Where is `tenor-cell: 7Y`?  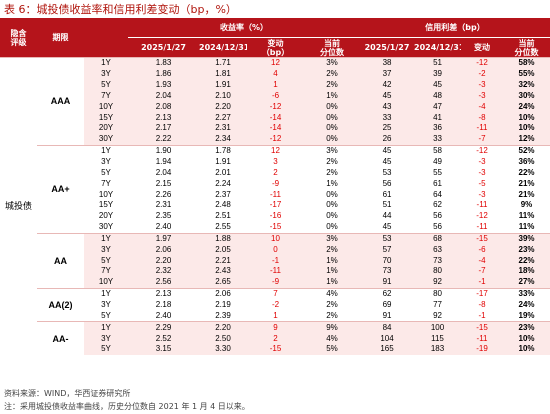
tenor-cell: 7Y is located at coordinates (106, 96).